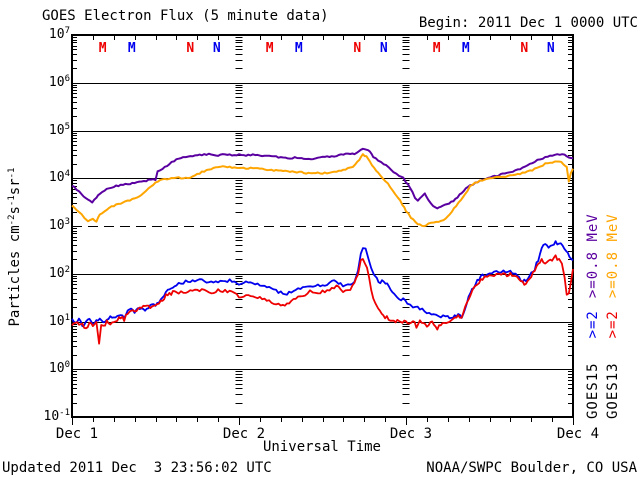 This screenshot has height=480, width=640. What do you see at coordinates (59, 34) in the screenshot?
I see `y-tick-label-1e7: 10⁷` at bounding box center [59, 34].